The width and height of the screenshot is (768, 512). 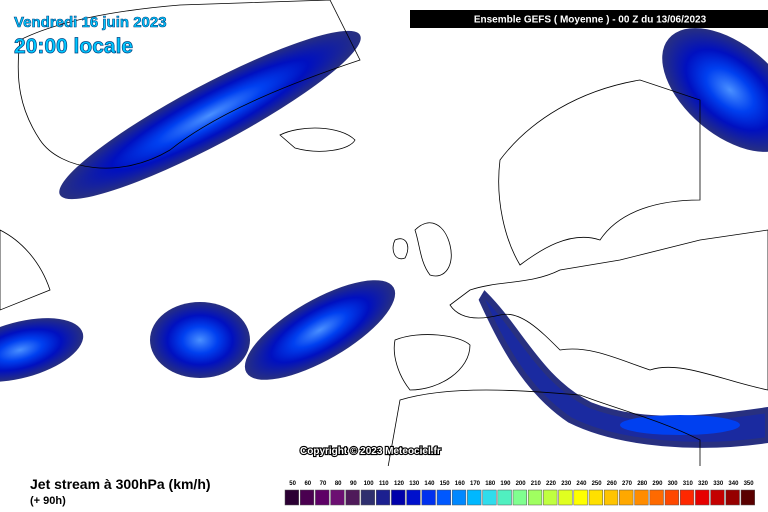 What do you see at coordinates (307, 484) in the screenshot?
I see `legend-label: 60` at bounding box center [307, 484].